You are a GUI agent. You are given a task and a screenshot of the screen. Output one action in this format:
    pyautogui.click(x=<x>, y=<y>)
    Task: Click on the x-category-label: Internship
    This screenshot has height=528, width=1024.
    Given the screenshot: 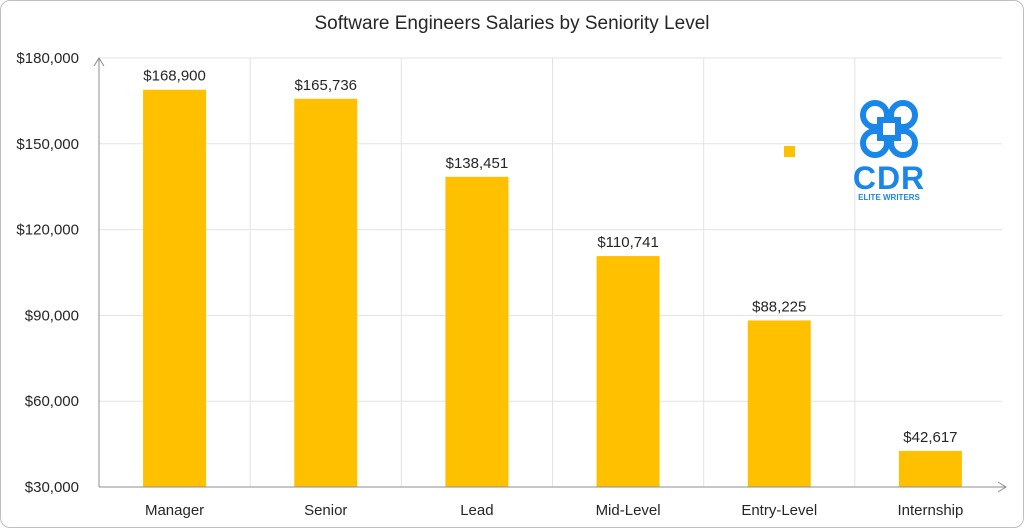 What is the action you would take?
    pyautogui.click(x=930, y=510)
    